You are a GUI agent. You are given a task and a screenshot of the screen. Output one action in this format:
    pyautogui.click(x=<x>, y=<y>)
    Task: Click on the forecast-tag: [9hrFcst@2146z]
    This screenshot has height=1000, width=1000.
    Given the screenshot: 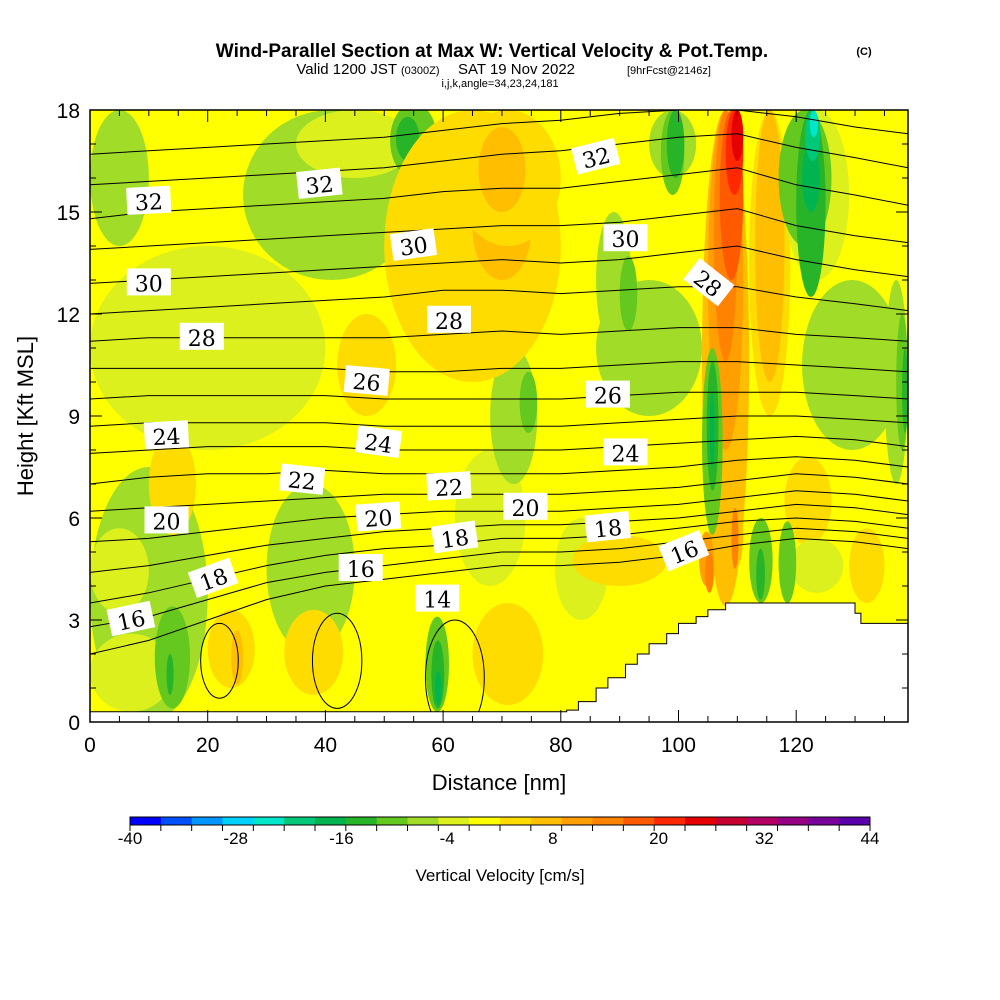 What is the action you would take?
    pyautogui.click(x=669, y=71)
    